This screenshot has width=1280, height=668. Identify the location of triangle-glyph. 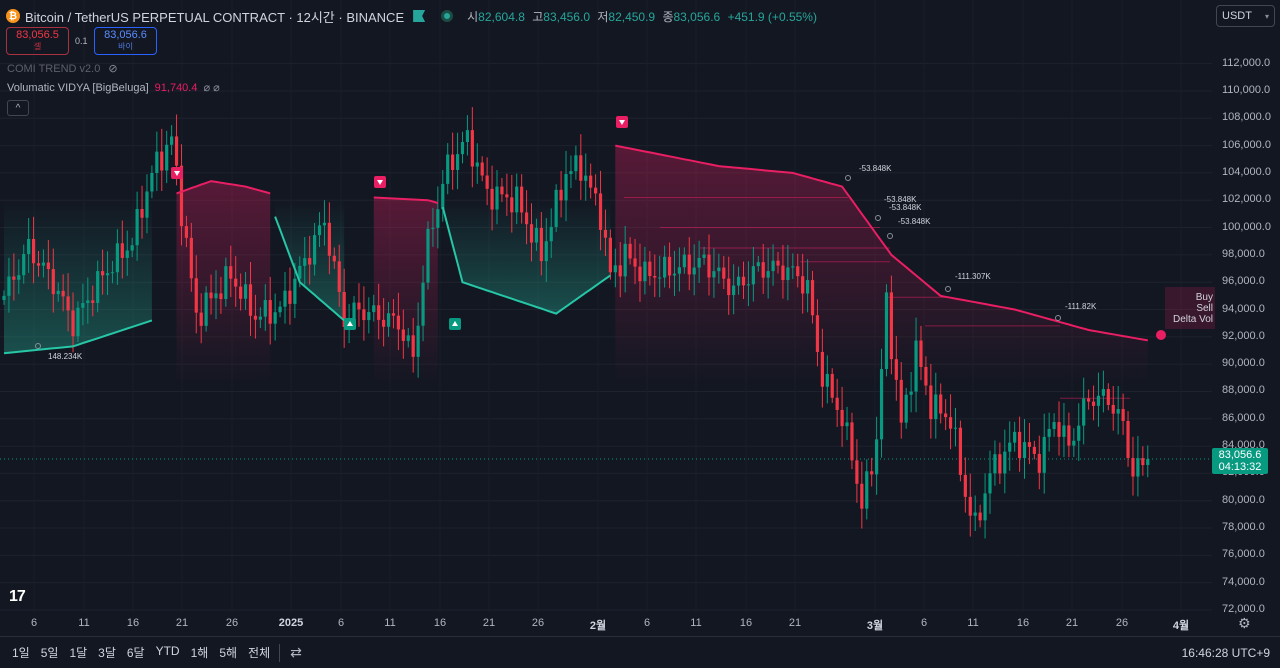
(350, 323).